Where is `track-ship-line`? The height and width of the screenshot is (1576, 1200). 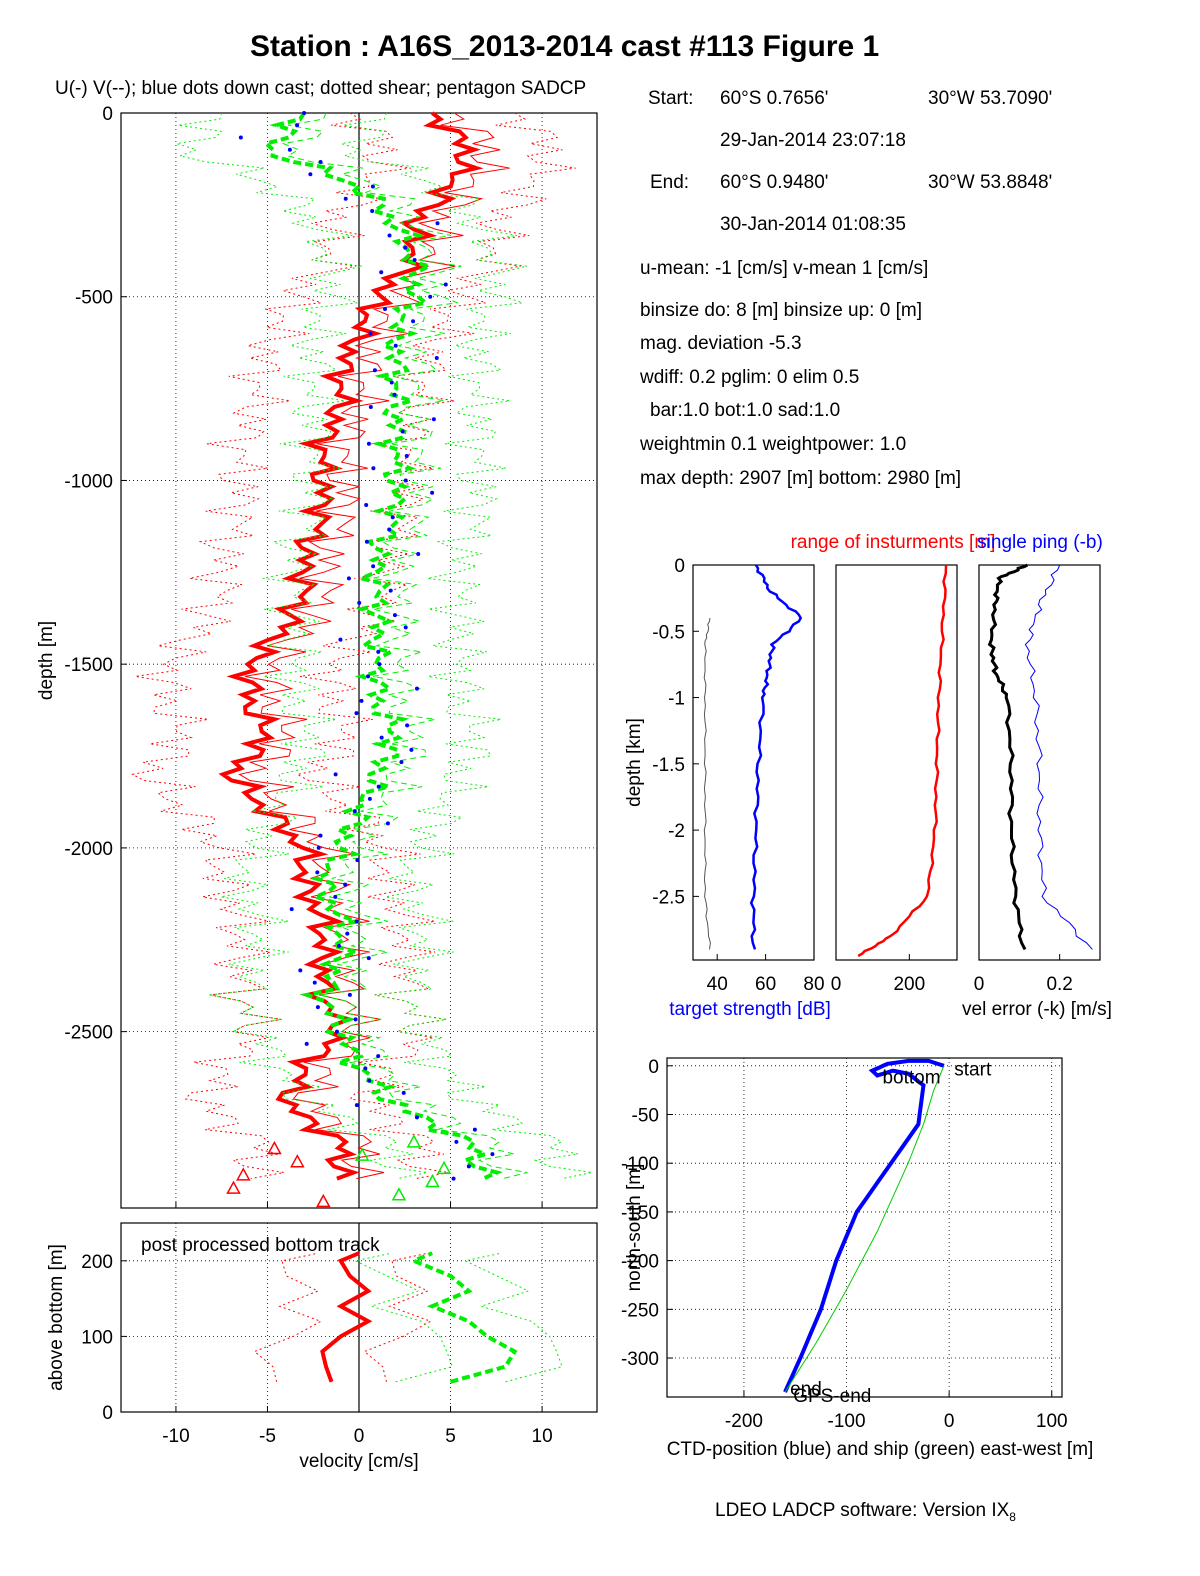
track-ship-line is located at coordinates (864, 1229).